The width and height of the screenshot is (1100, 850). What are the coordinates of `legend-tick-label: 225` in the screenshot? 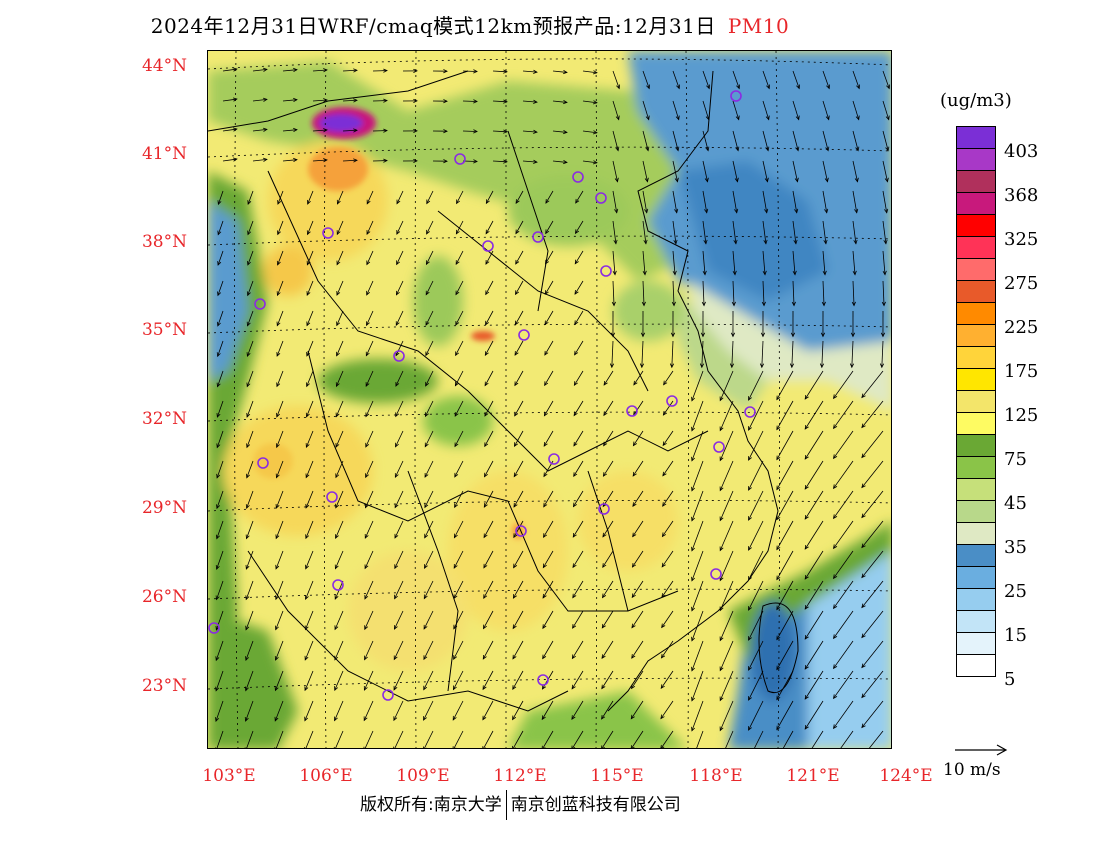 It's located at (1021, 327).